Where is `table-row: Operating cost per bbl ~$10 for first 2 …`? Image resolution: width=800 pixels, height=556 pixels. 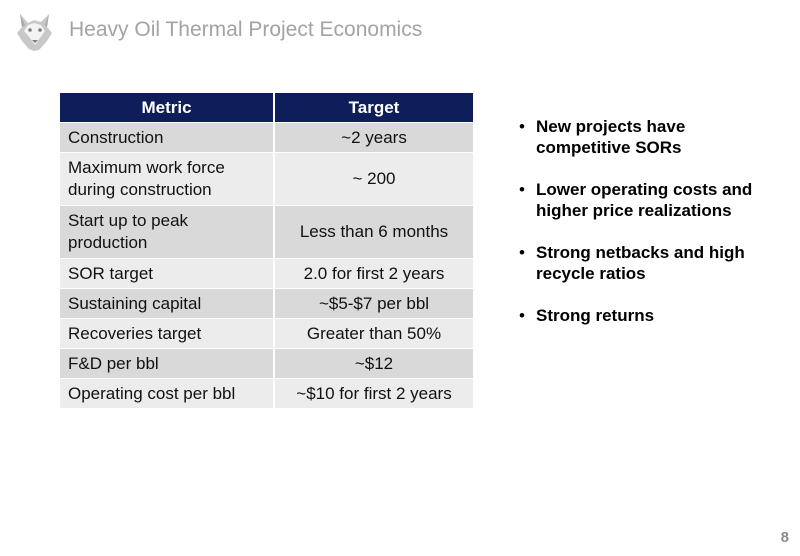
table-row: Operating cost per bbl ~$10 for first 2 … is located at coordinates (266, 393).